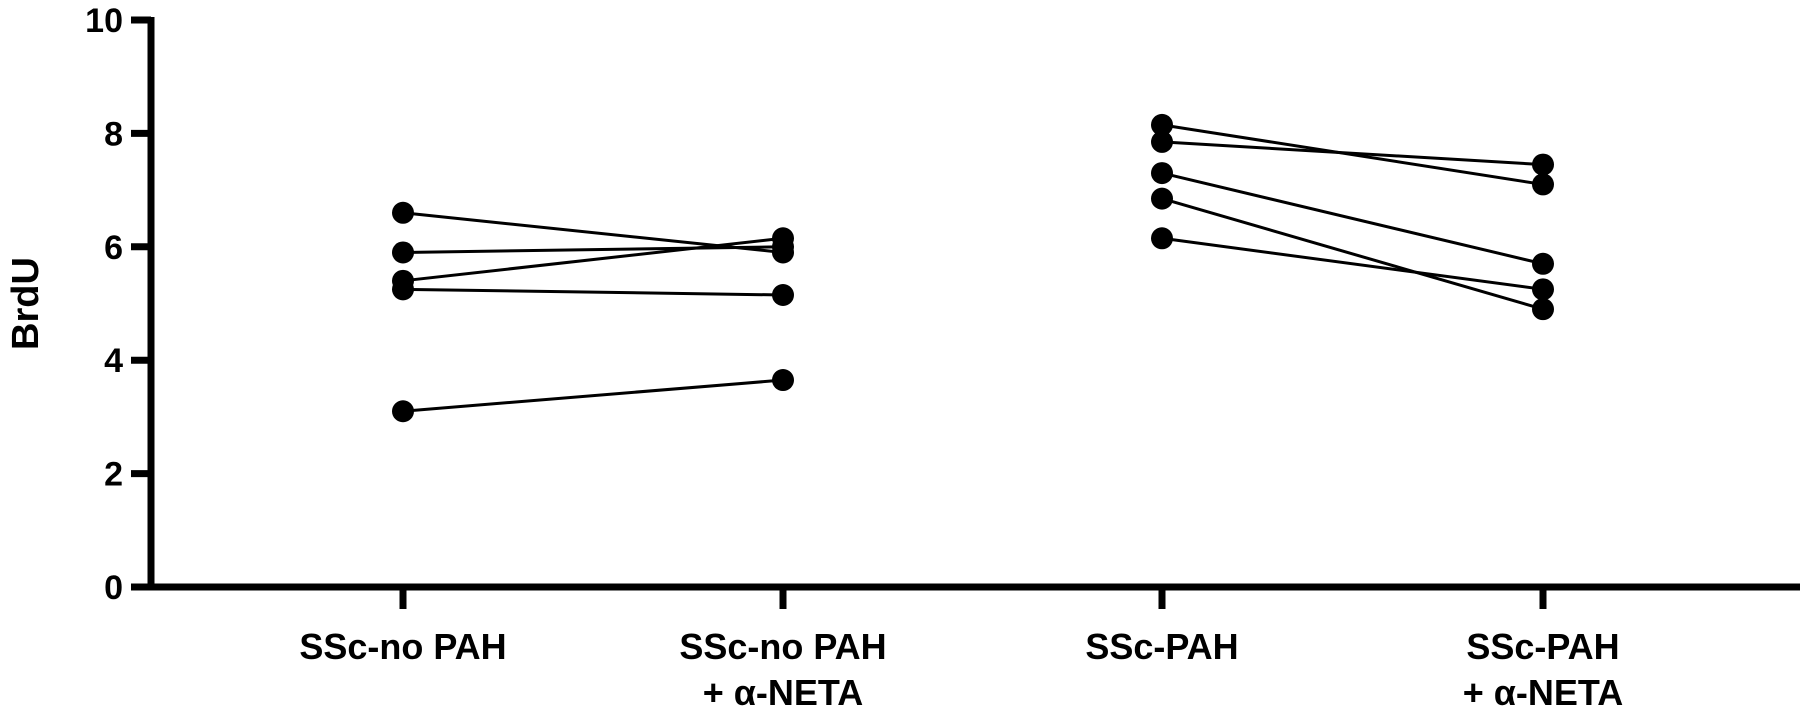  Describe the element at coordinates (113, 588) in the screenshot. I see `y-tick-label: 0` at that location.